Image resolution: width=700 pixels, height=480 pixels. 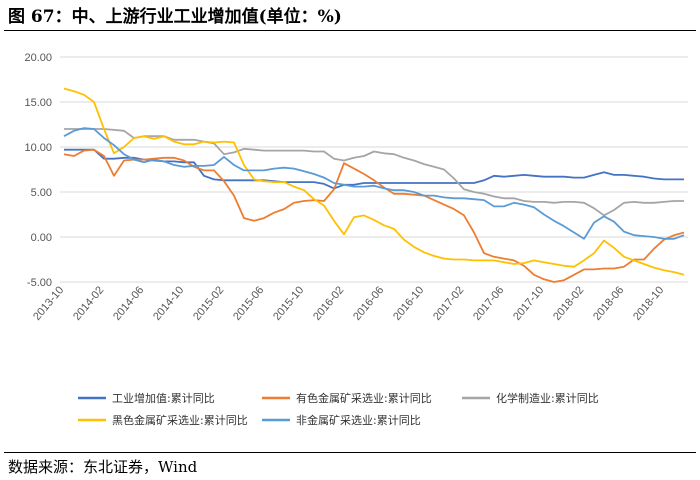 I want to click on source-divider, so click(x=350, y=452).